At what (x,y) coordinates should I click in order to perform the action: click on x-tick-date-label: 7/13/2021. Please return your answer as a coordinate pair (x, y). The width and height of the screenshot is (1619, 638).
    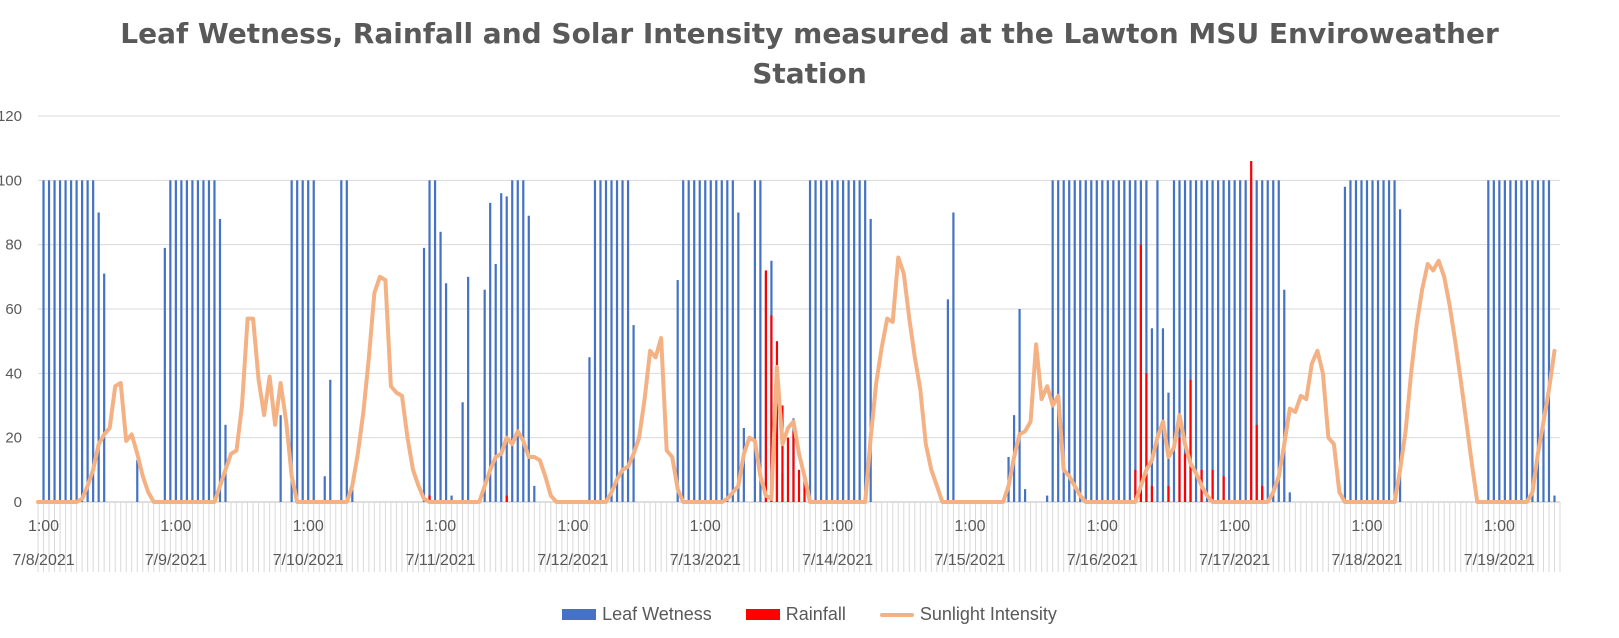
    Looking at the image, I should click on (705, 560).